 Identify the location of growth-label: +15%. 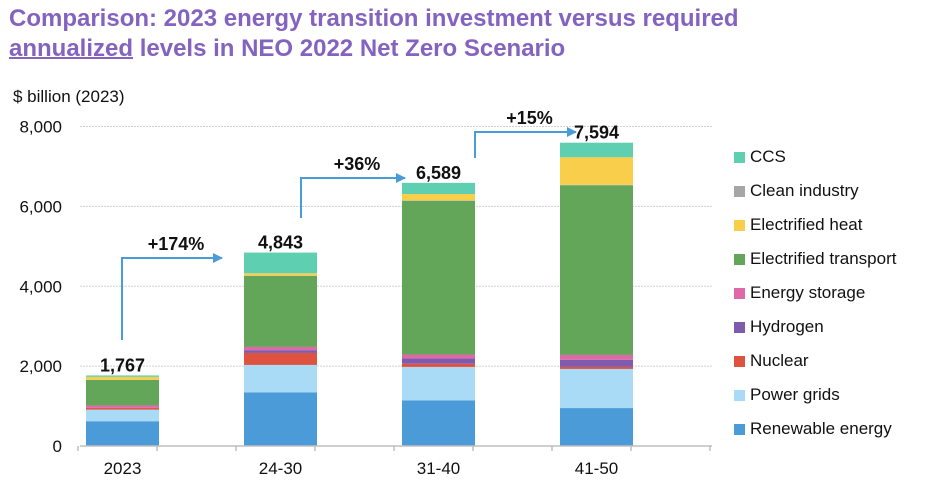
(529, 118).